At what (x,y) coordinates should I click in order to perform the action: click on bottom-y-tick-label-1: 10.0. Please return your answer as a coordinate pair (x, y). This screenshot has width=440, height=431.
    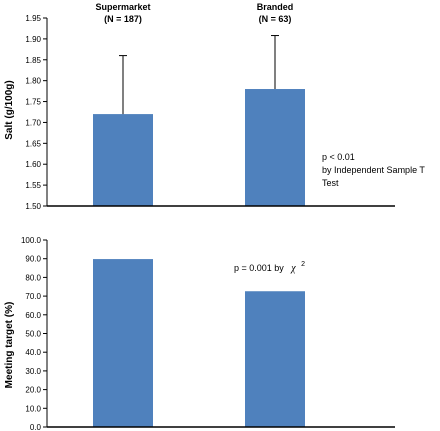
    Looking at the image, I should click on (33, 408).